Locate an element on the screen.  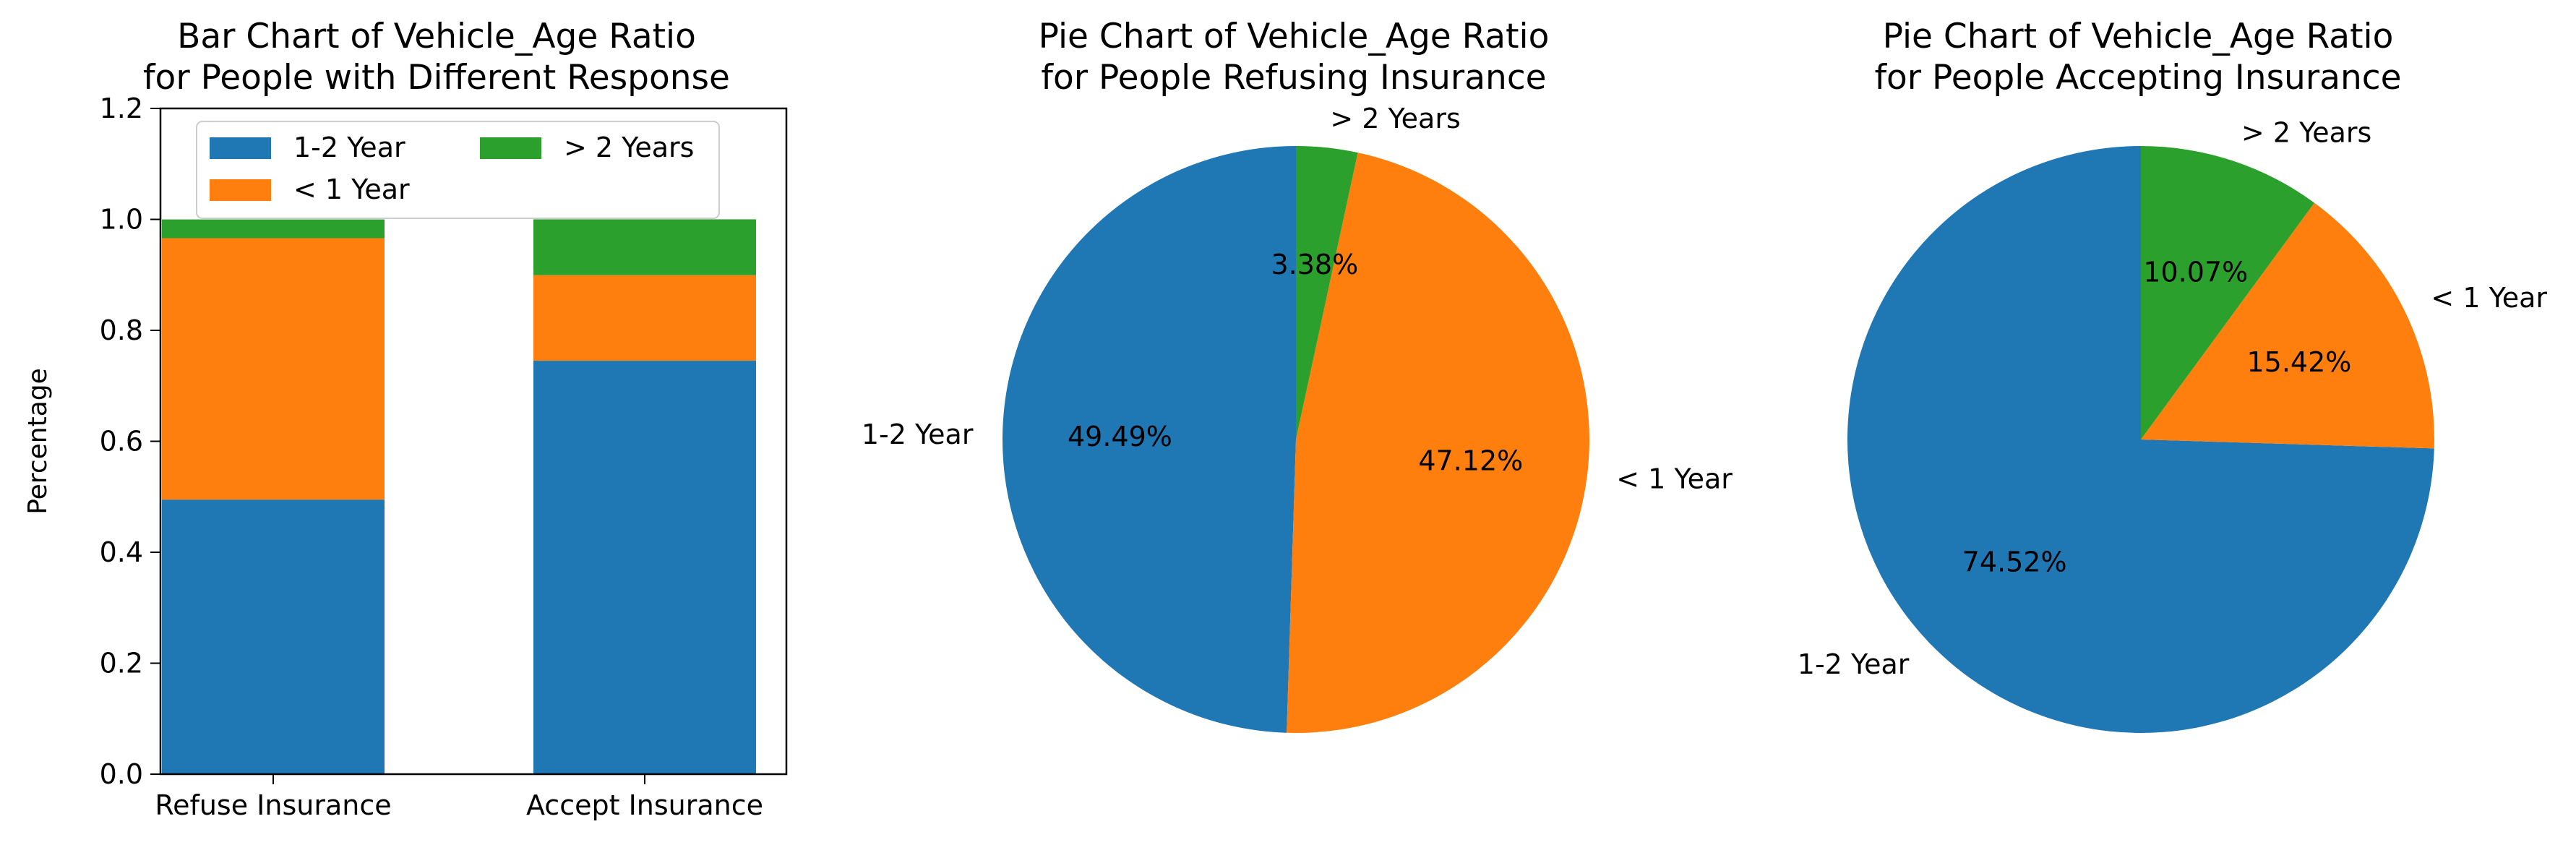
pie-refusing-pct-1-2-year: 49.49% is located at coordinates (1120, 436).